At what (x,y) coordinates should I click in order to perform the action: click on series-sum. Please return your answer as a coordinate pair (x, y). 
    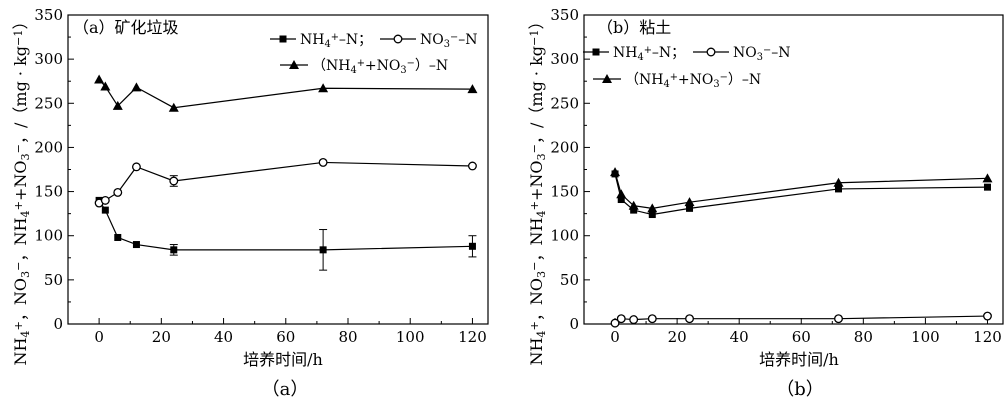
    Looking at the image, I should click on (286, 93).